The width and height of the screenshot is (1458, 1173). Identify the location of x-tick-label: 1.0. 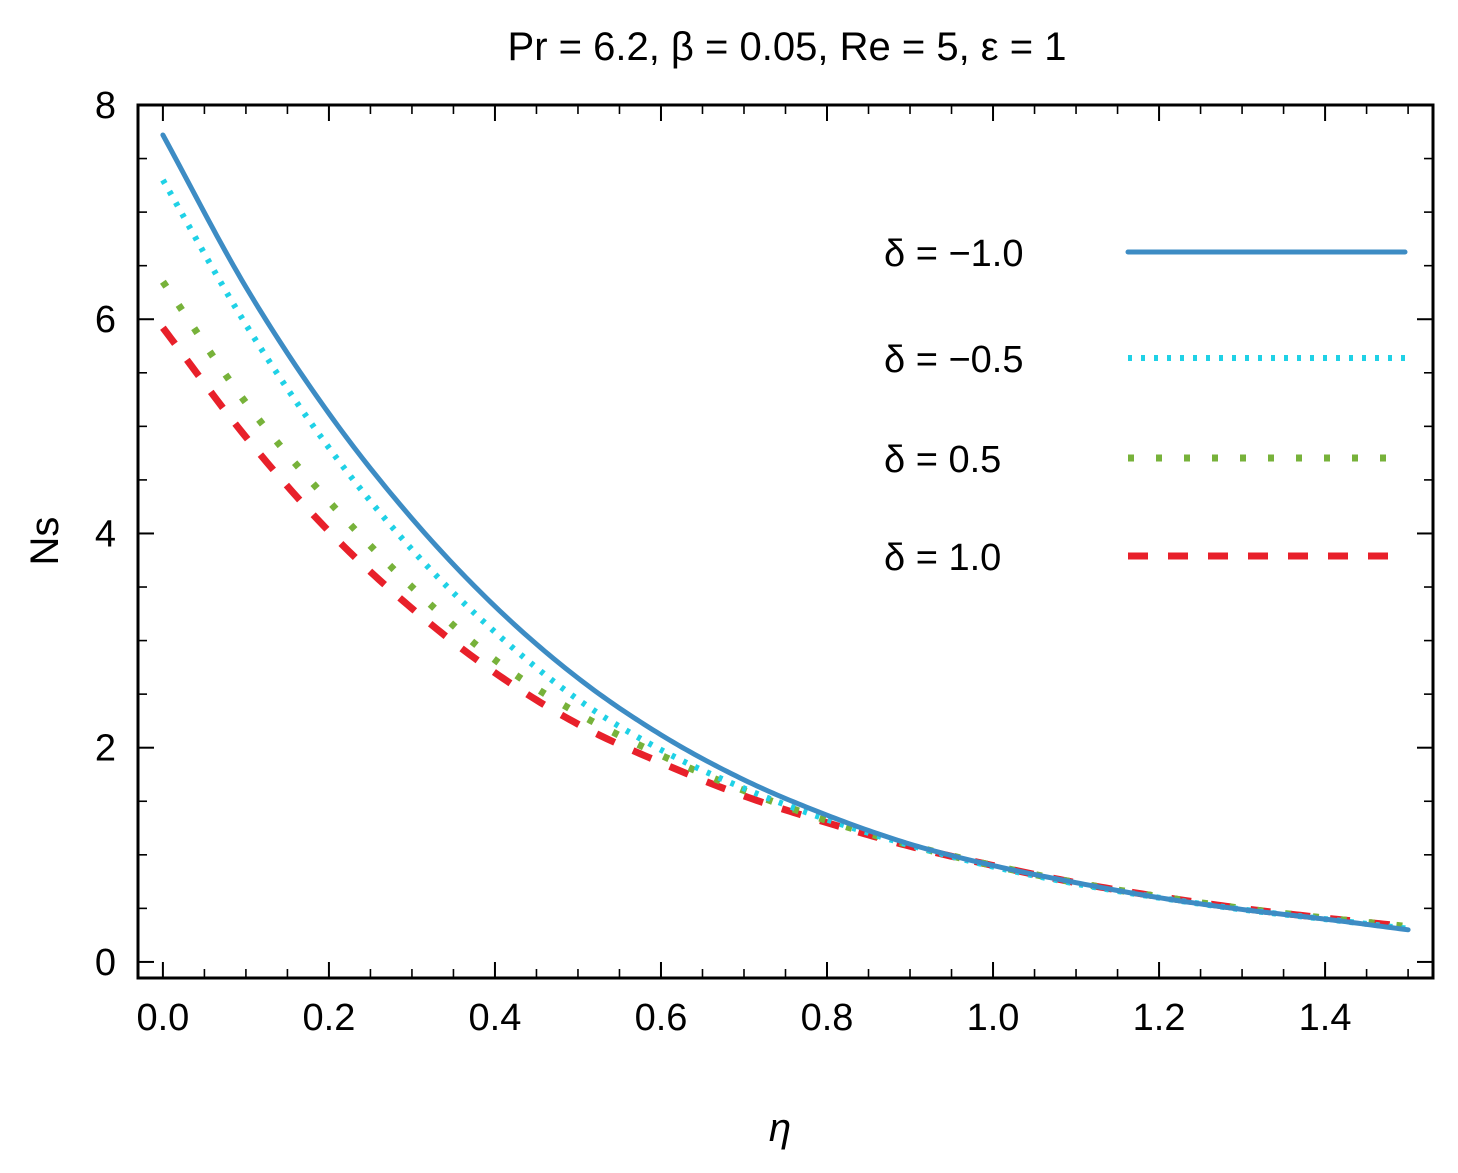
(993, 1018).